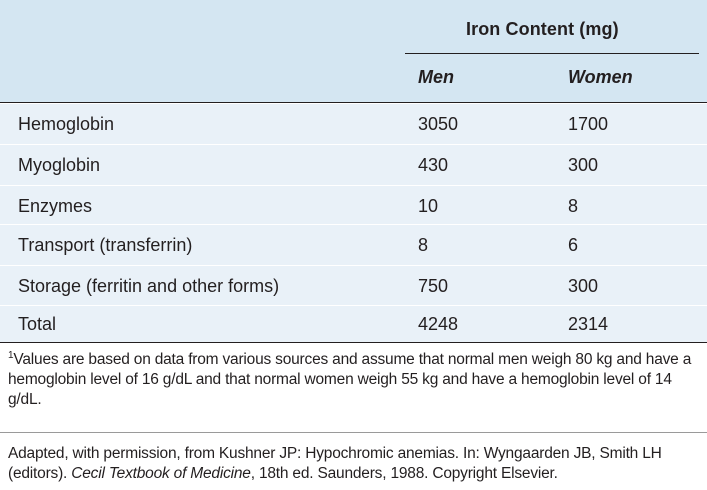  Describe the element at coordinates (588, 124) in the screenshot. I see `women-value: 1700` at that location.